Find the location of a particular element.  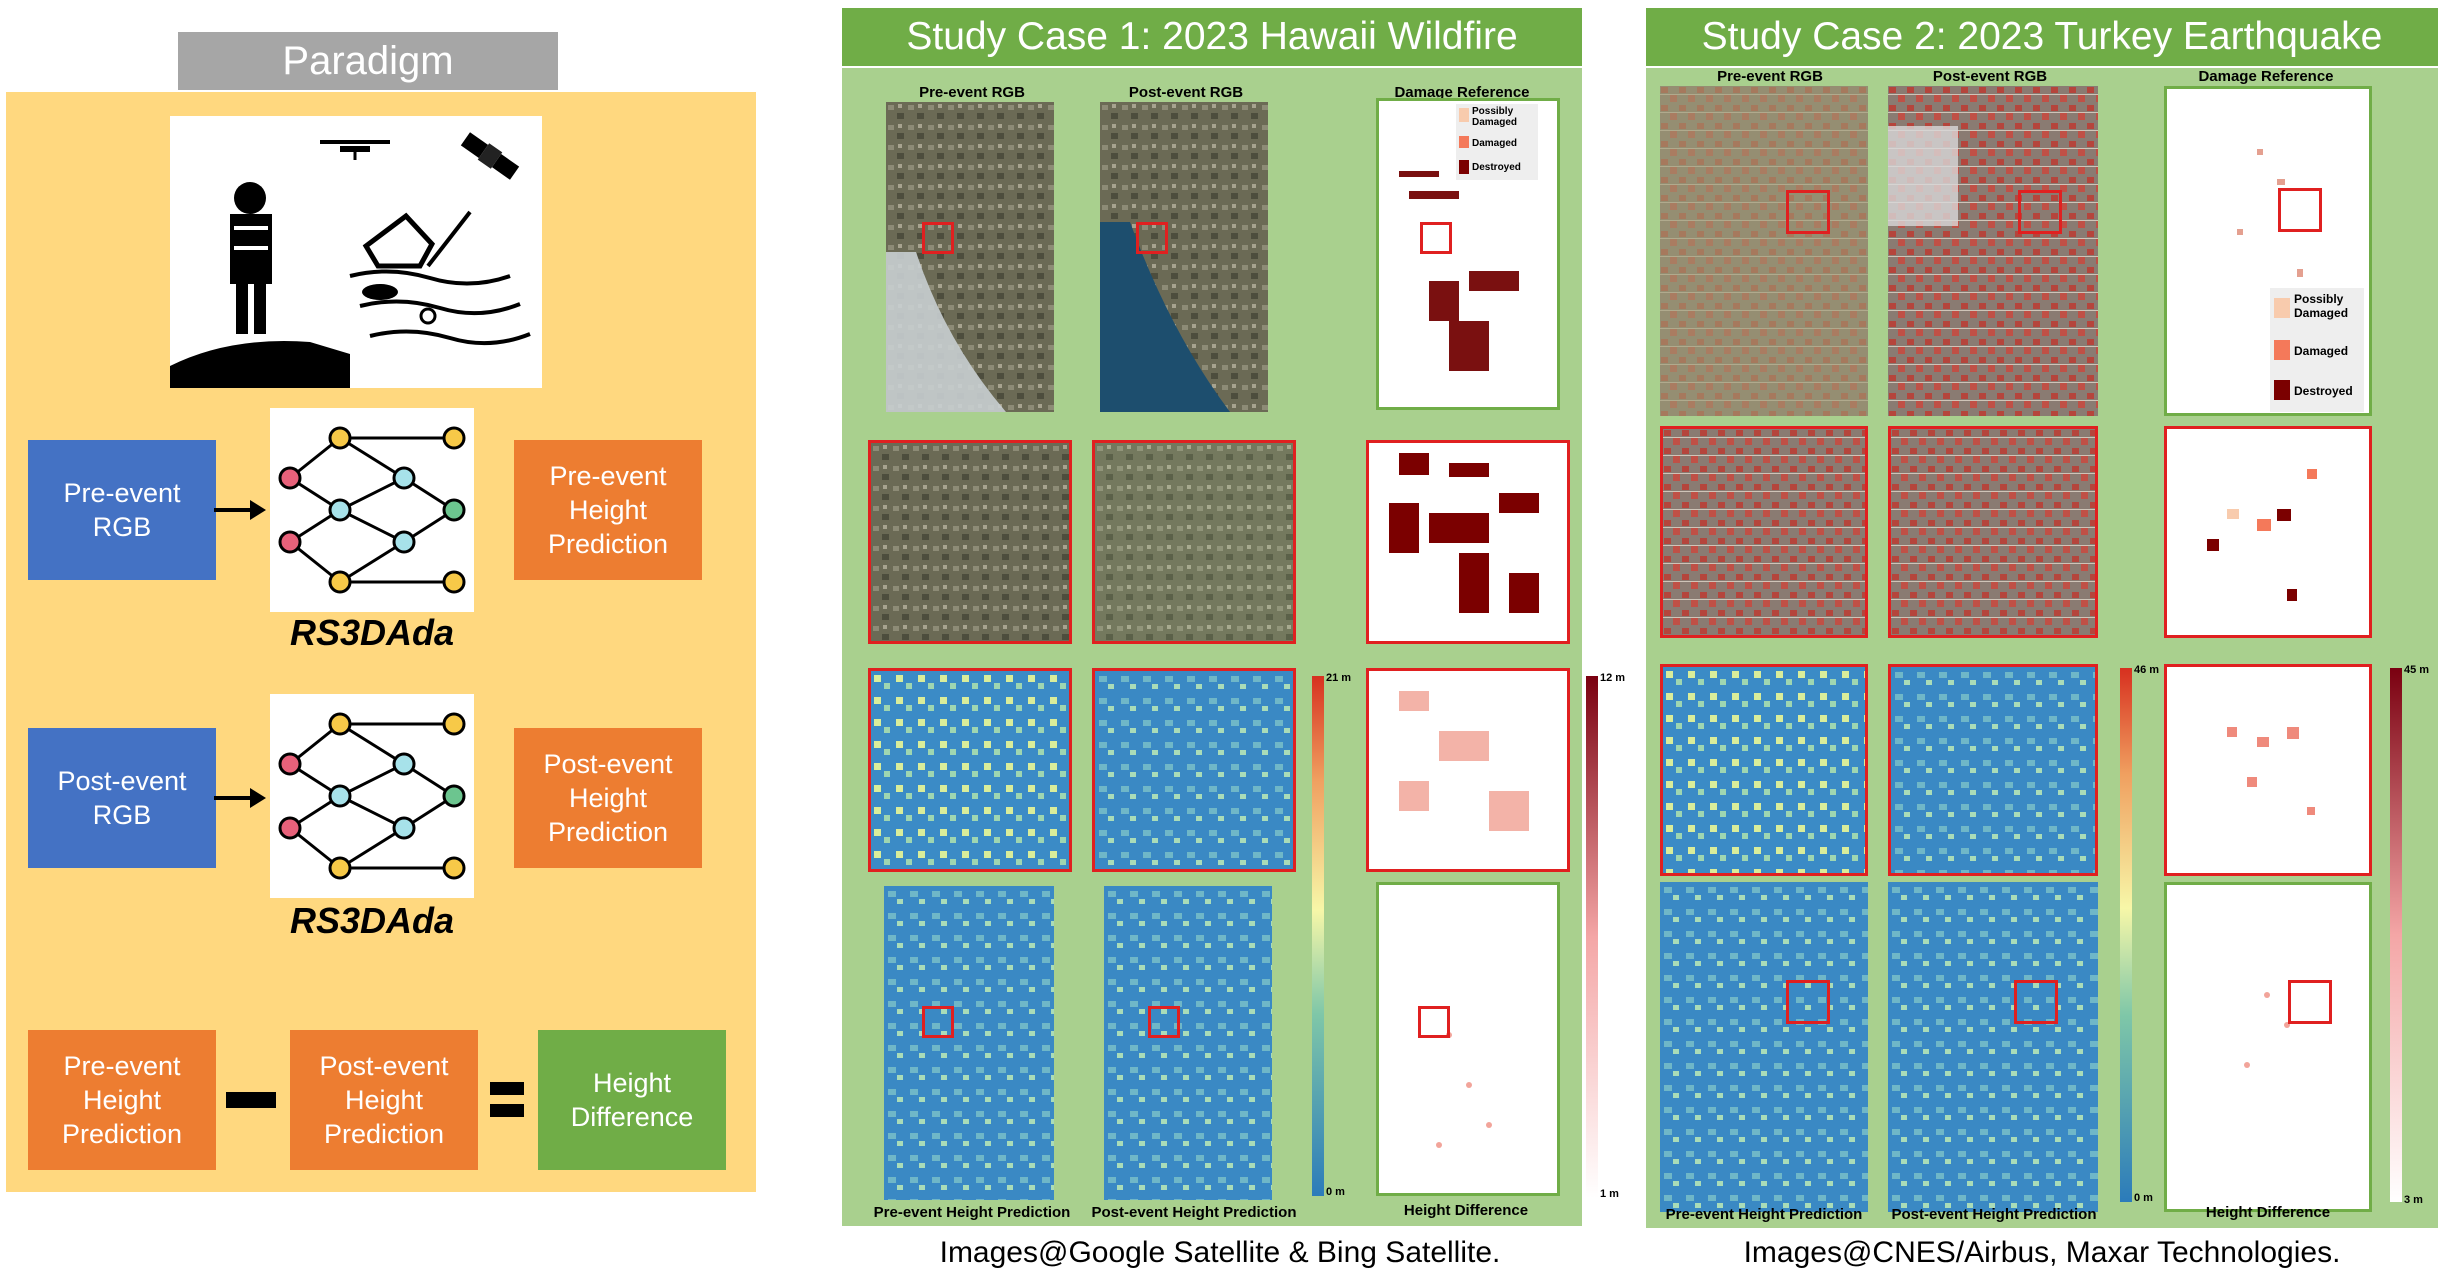

pre-event-rgb-box: Pre-event RGB is located at coordinates (122, 510).